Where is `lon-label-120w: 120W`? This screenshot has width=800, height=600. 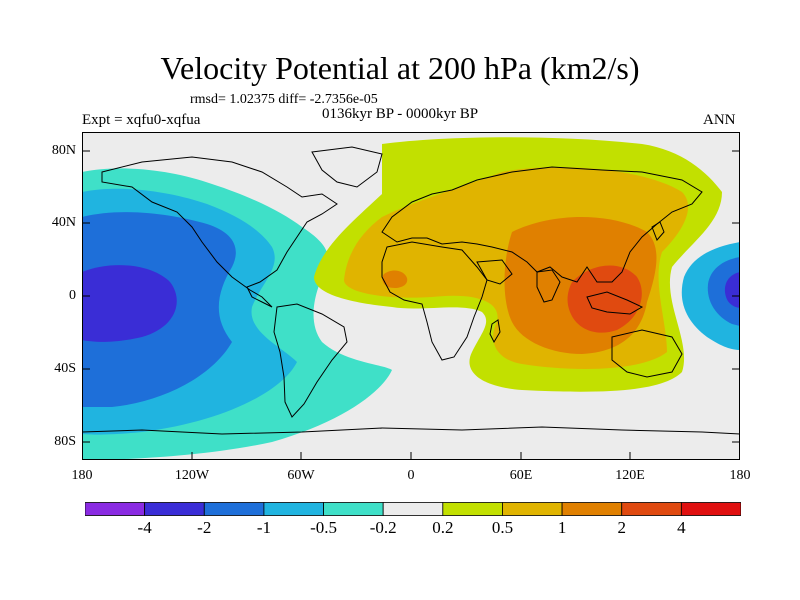
lon-label-120w: 120W is located at coordinates (192, 475).